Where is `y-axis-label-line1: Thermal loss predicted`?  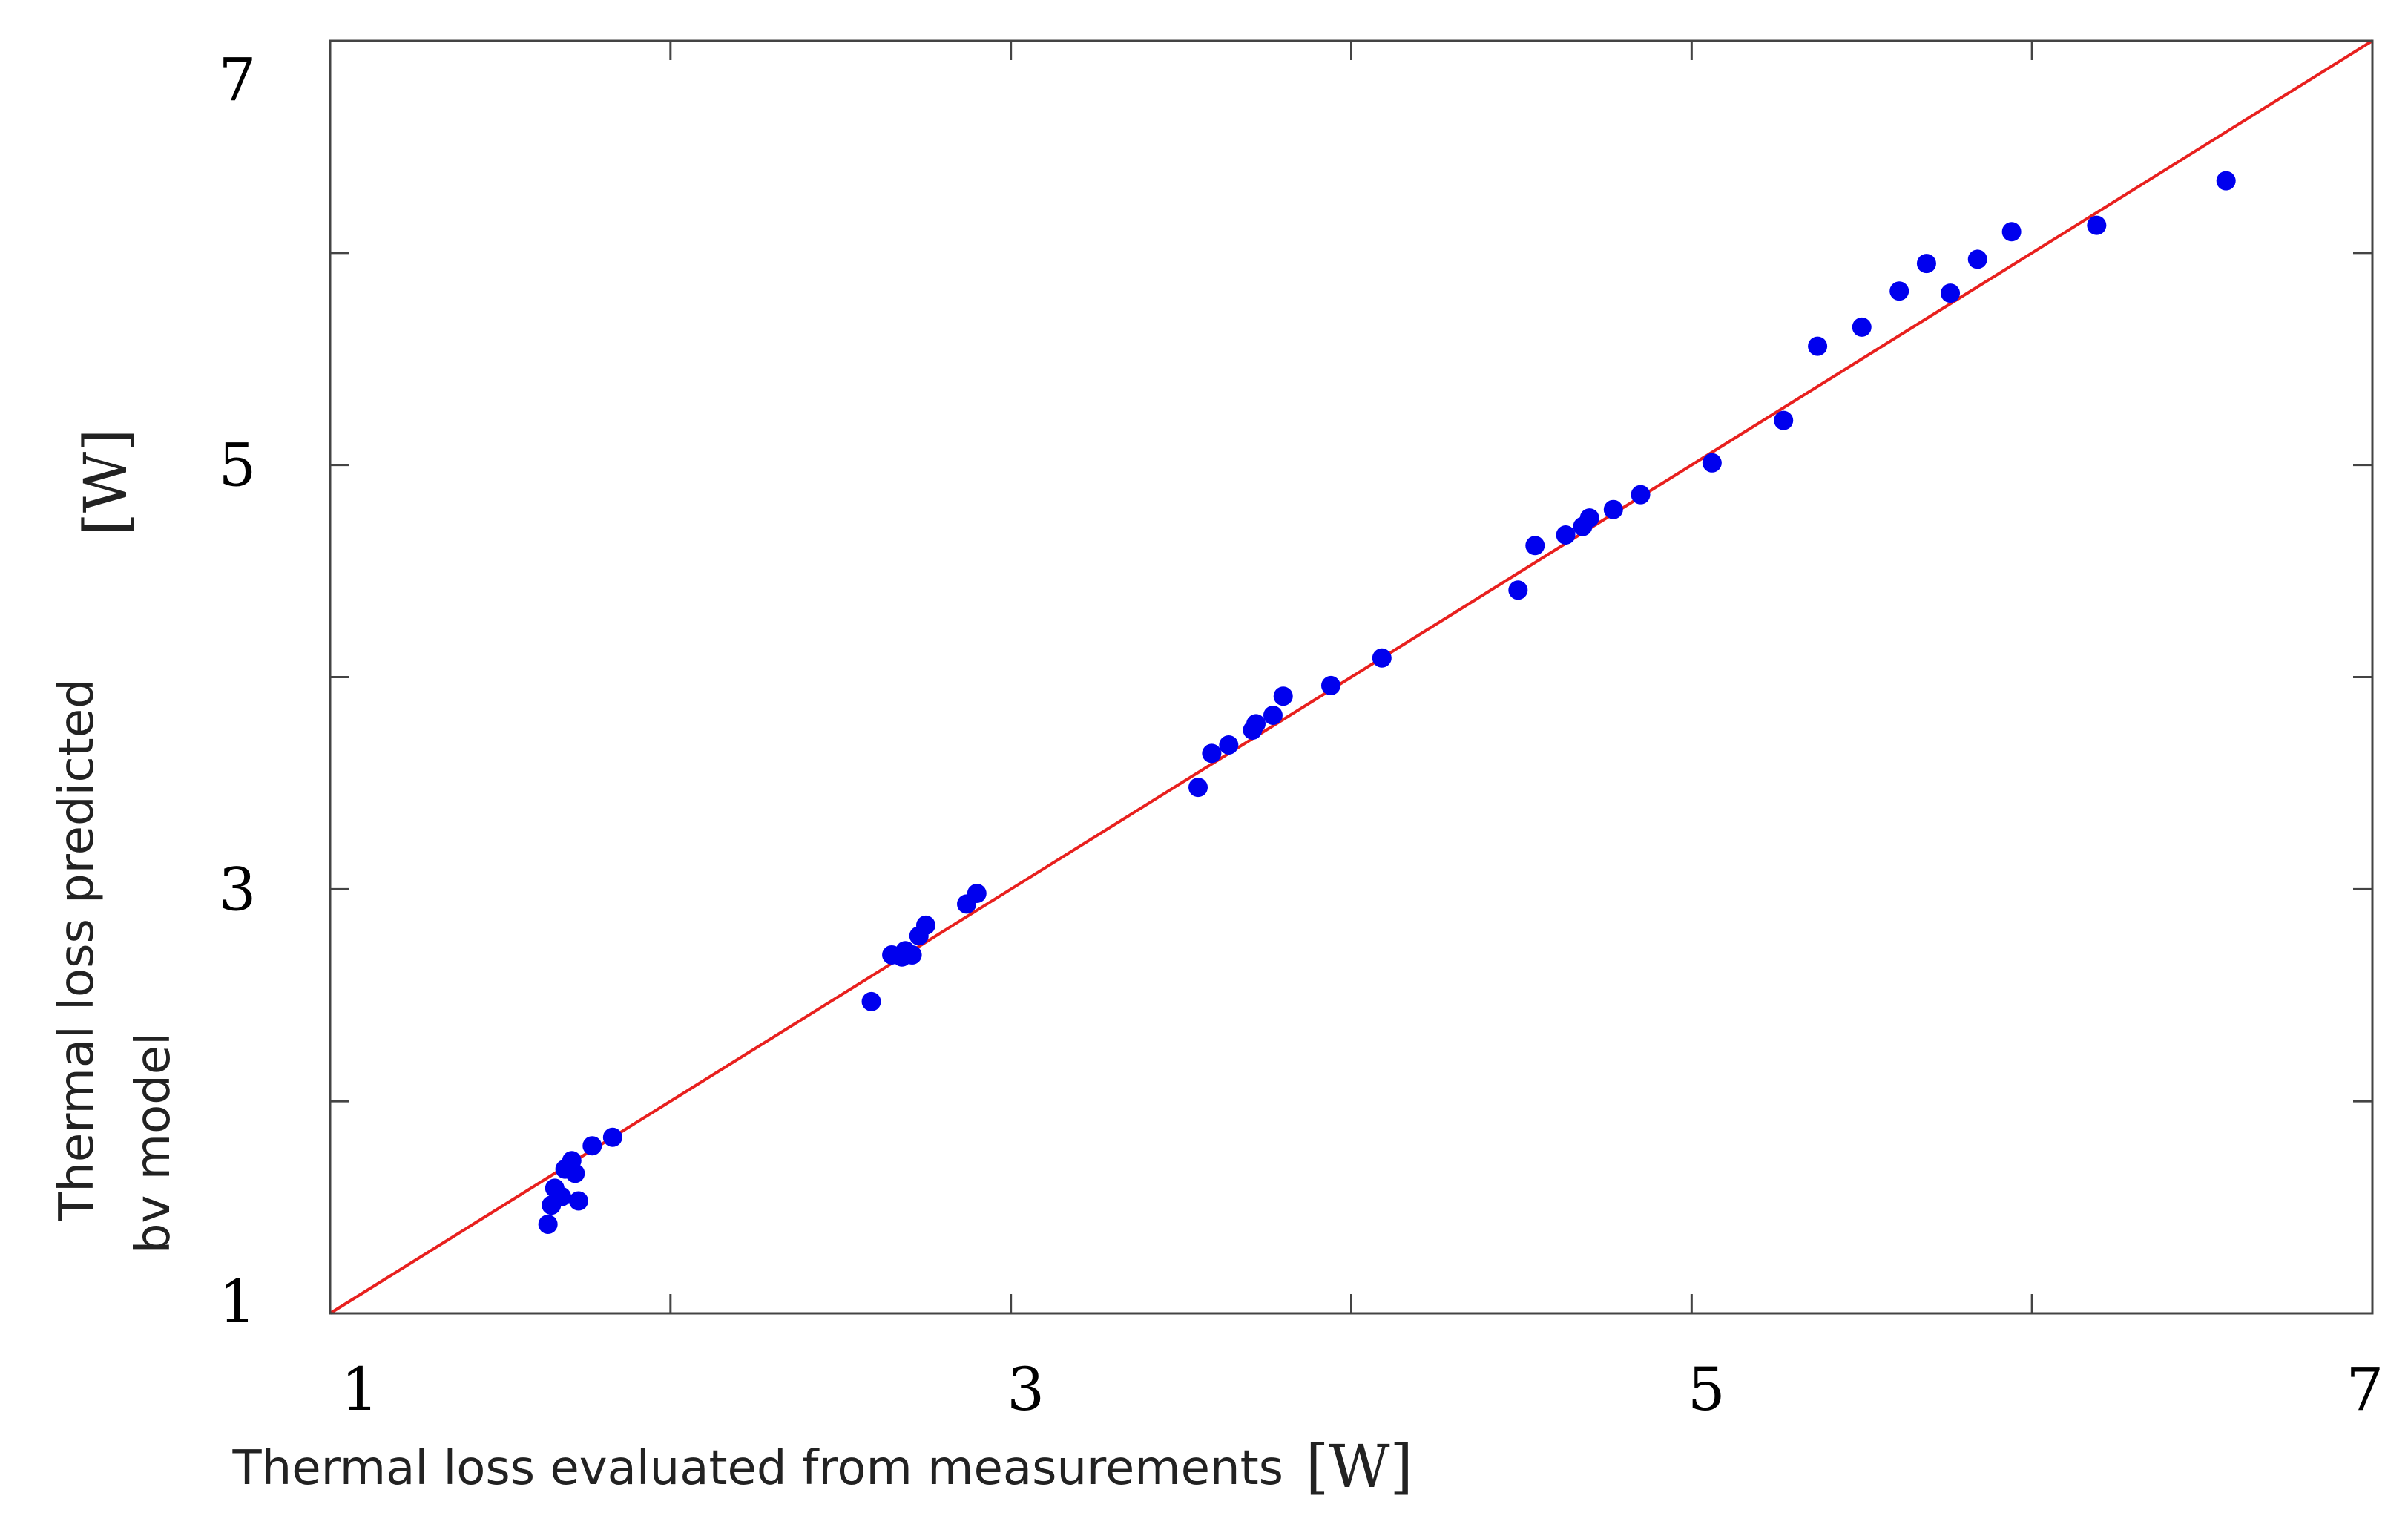 y-axis-label-line1: Thermal loss predicted is located at coordinates (77, 950).